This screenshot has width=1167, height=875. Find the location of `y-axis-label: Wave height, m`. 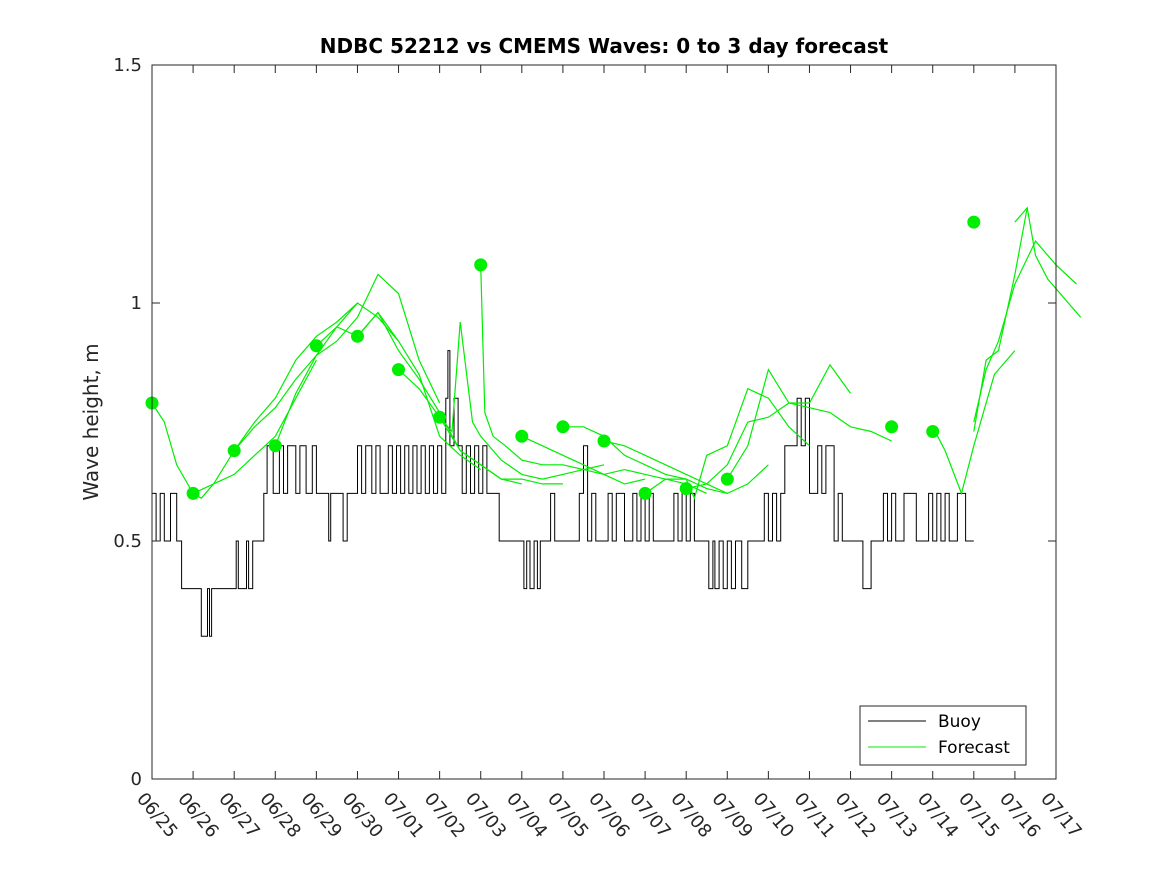

y-axis-label: Wave height, m is located at coordinates (91, 421).